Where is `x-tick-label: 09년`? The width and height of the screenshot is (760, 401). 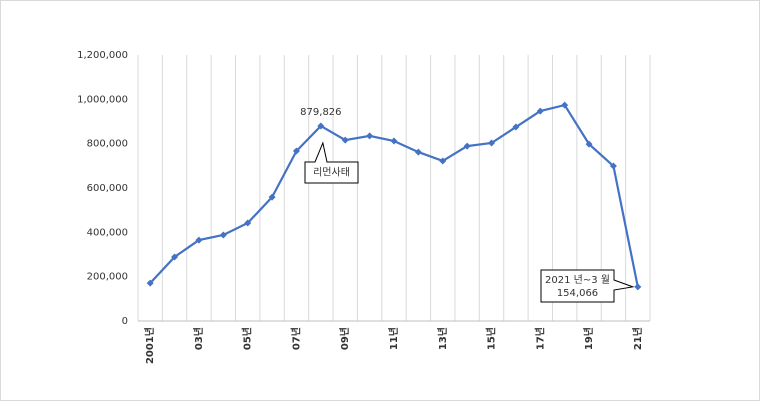
x-tick-label: 09년 is located at coordinates (344, 338).